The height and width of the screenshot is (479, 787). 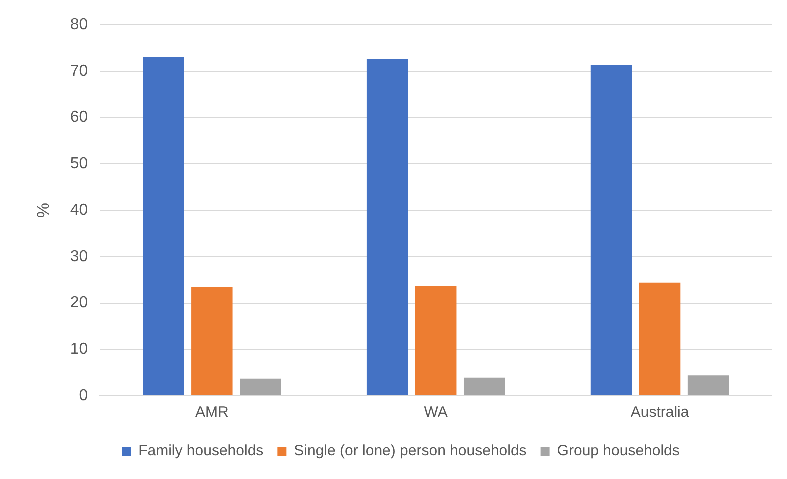 I want to click on x-tick-label: Australia, so click(x=660, y=413).